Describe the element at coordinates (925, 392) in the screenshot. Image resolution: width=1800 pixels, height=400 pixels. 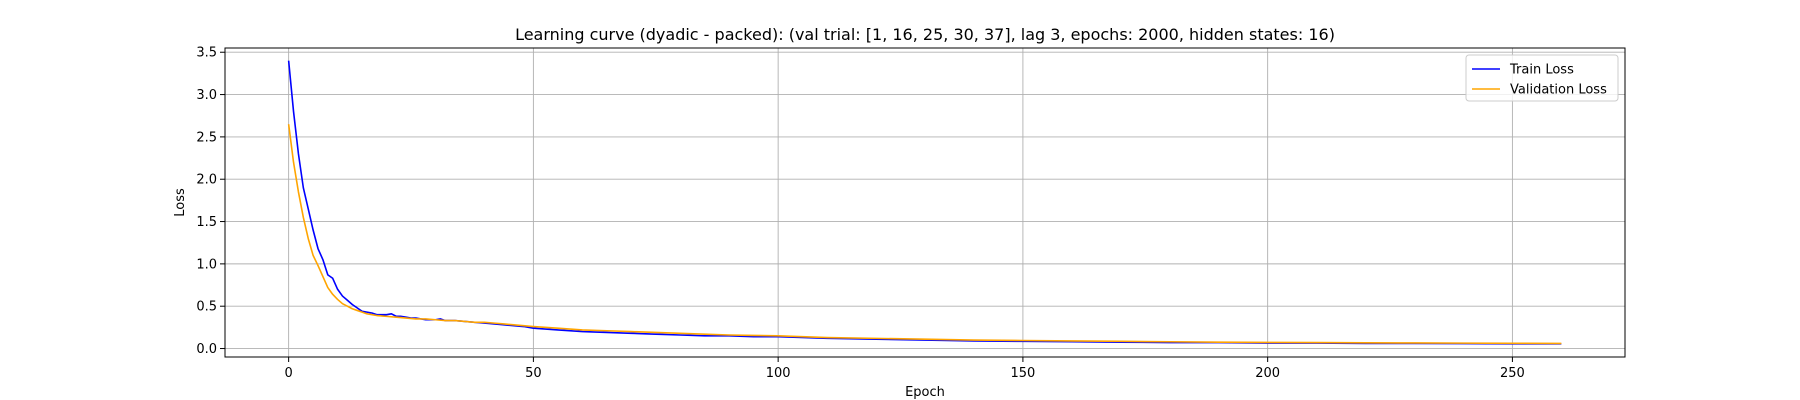
I see `x-axis-label: Epoch` at that location.